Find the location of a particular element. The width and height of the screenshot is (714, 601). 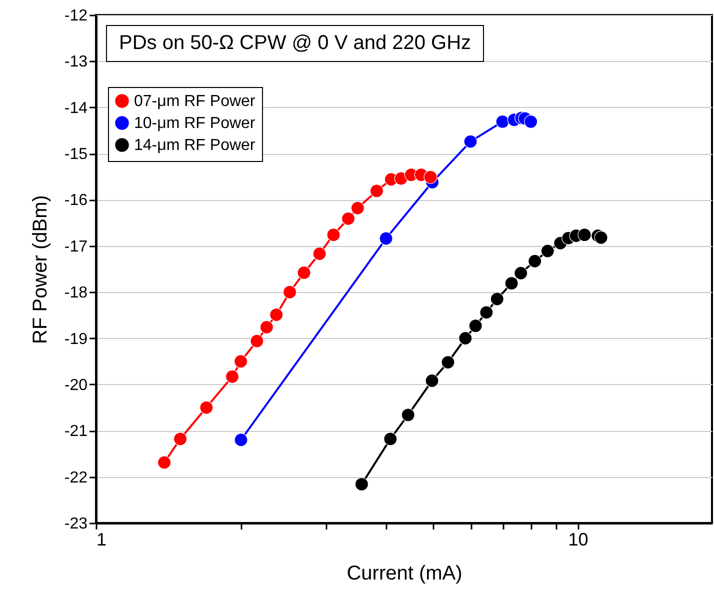

y-tick-label: -15 is located at coordinates (76, 155).